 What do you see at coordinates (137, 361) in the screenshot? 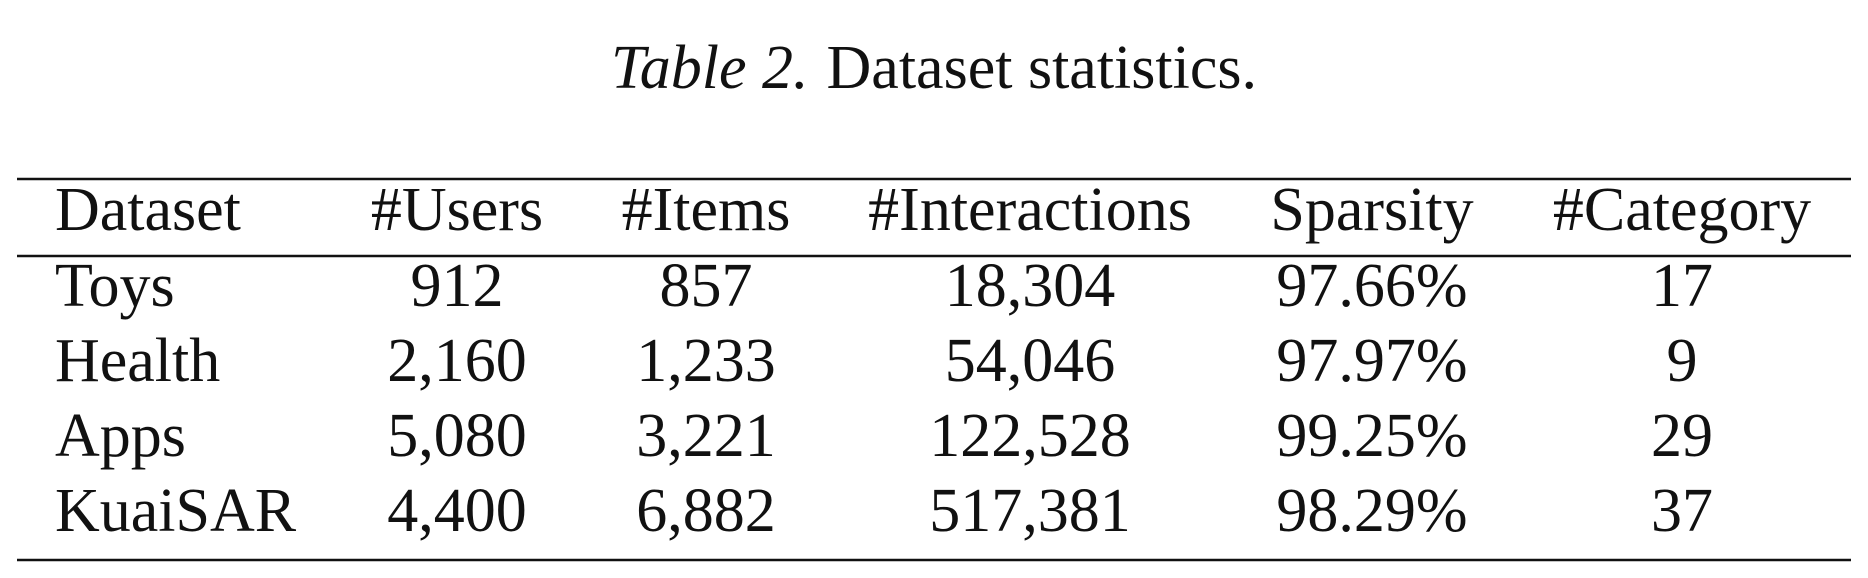
I see `table-cell: Health` at bounding box center [137, 361].